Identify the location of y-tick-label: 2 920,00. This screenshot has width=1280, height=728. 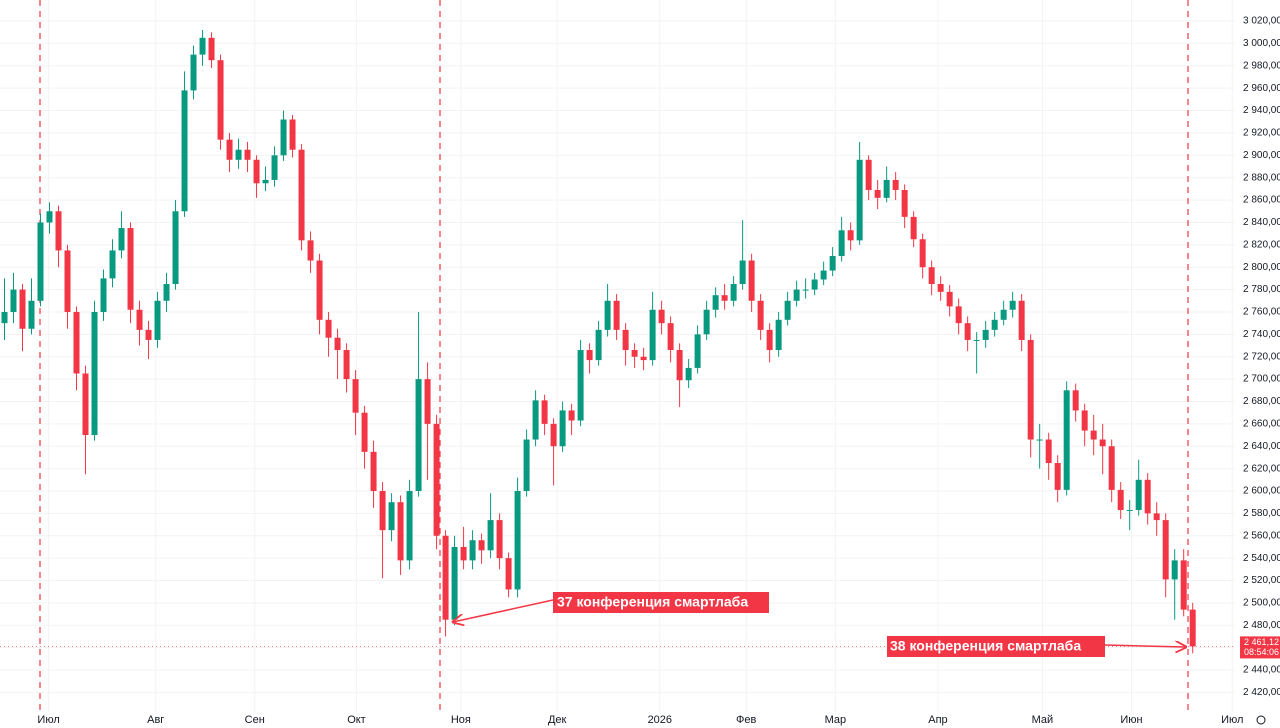
(1261, 133).